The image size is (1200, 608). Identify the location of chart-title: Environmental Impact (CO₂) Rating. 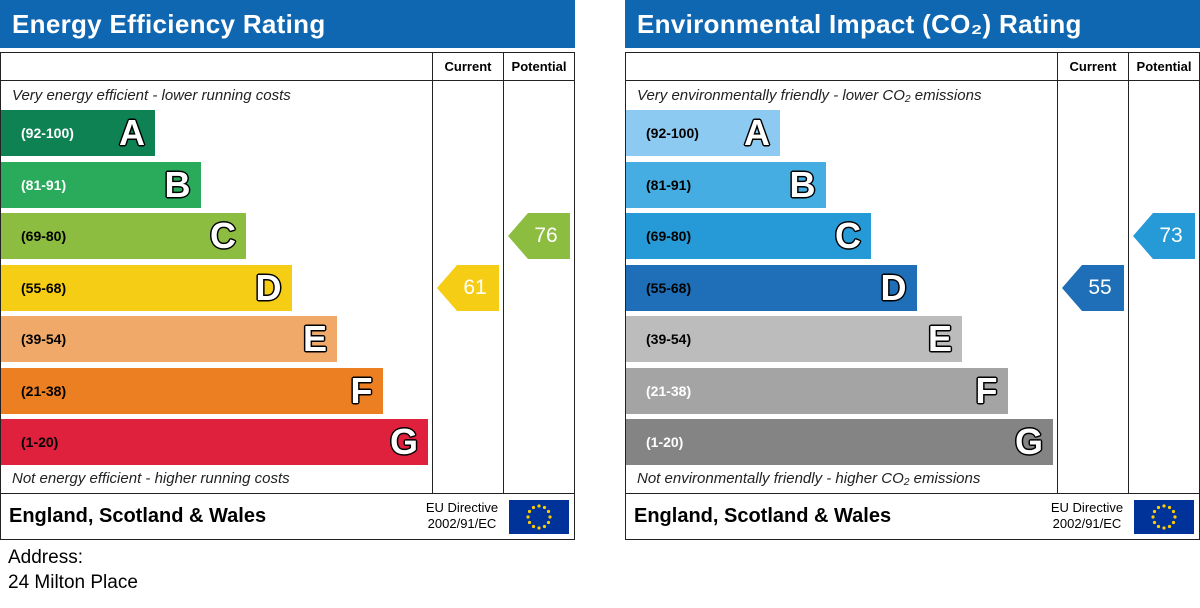
(912, 24).